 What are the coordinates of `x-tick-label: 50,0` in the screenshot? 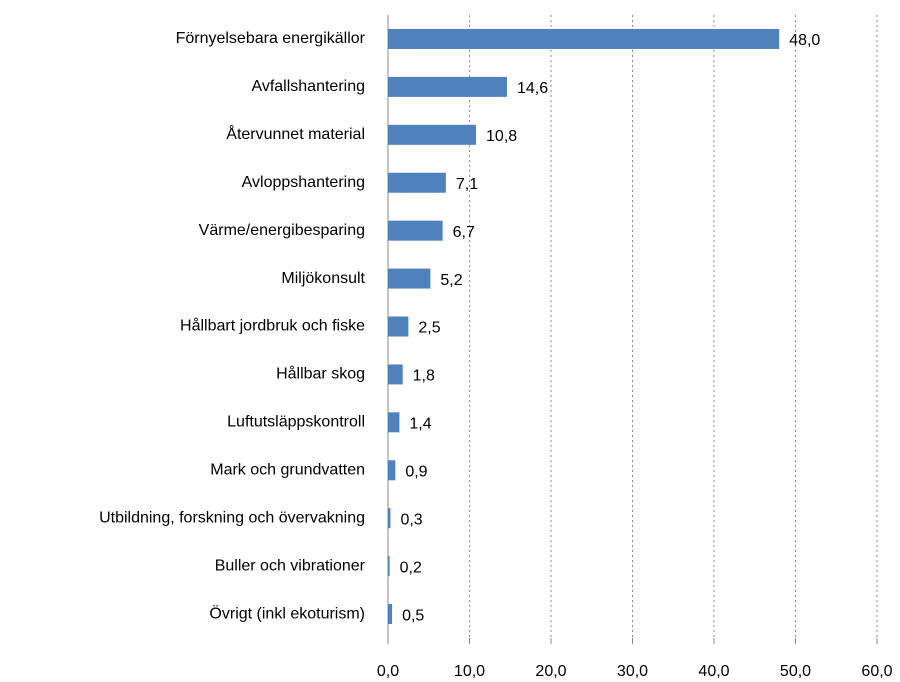 It's located at (795, 671).